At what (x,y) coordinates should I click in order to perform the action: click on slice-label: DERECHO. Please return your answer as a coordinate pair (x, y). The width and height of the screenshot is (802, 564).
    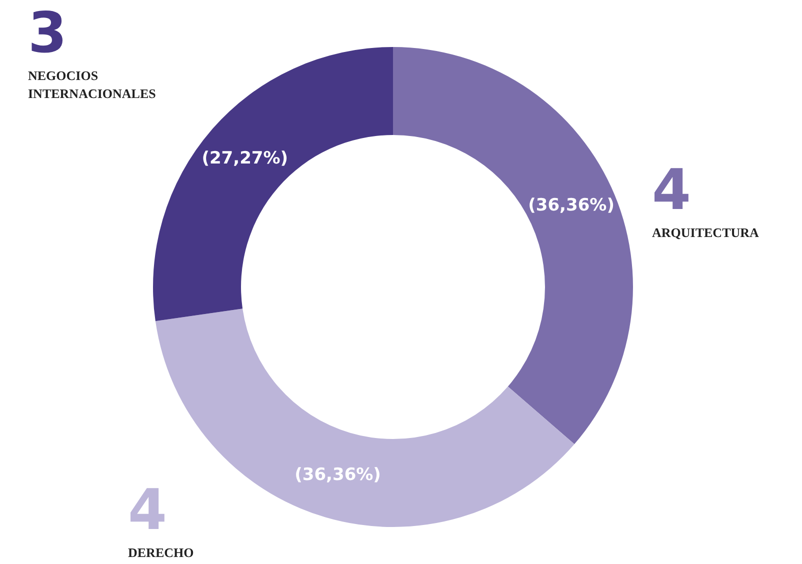
    Looking at the image, I should click on (161, 552).